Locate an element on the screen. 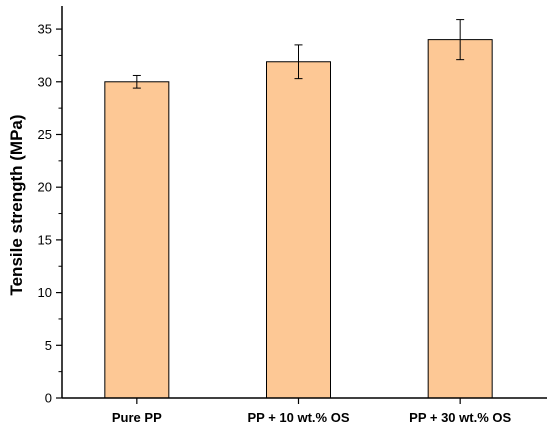 Image resolution: width=550 pixels, height=435 pixels. y-tick-label-4: 20 is located at coordinates (45, 187).